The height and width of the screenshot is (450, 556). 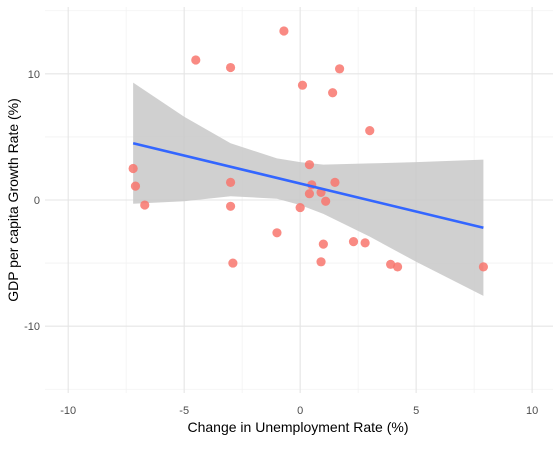 I want to click on y-tick-label: 10, so click(x=34, y=75).